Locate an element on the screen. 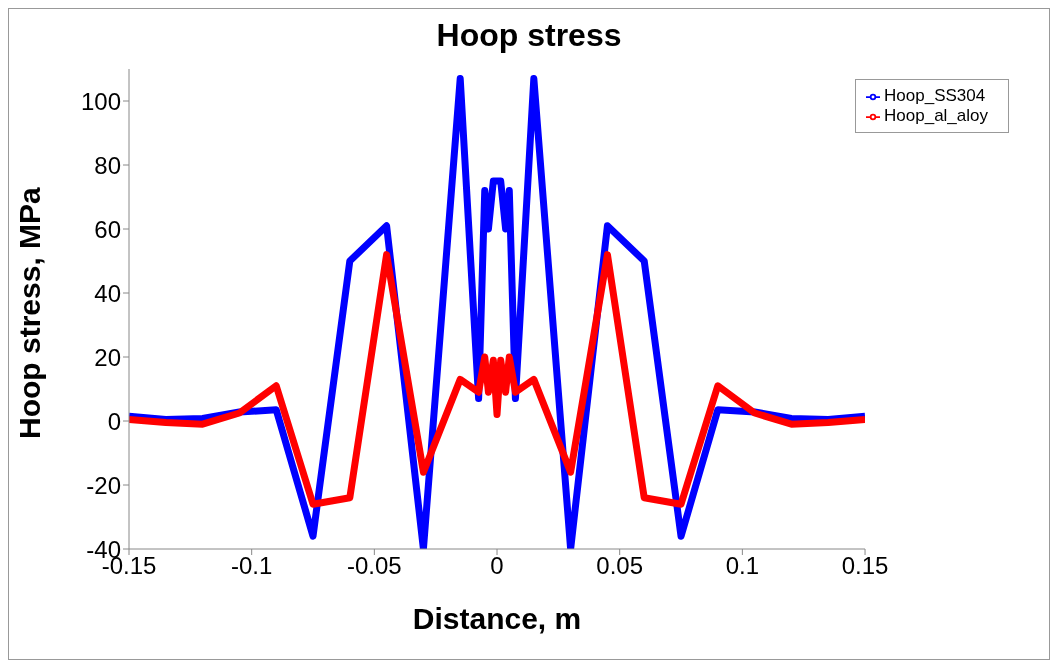 The width and height of the screenshot is (1058, 671). y-tick-label: 40 is located at coordinates (107, 293).